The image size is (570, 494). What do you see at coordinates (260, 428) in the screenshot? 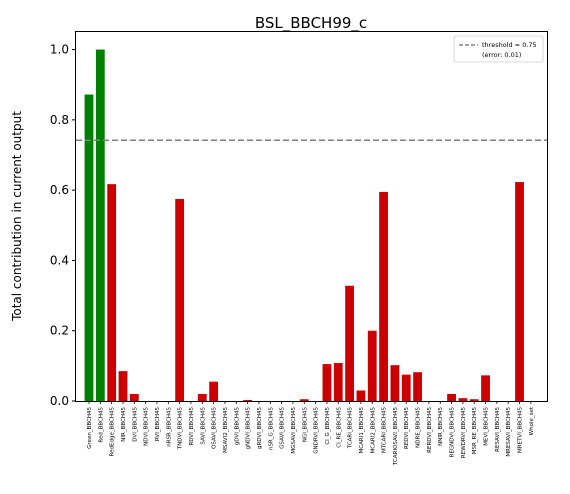
I see `x-tick-label: gRDVI_BBCH45` at bounding box center [260, 428].